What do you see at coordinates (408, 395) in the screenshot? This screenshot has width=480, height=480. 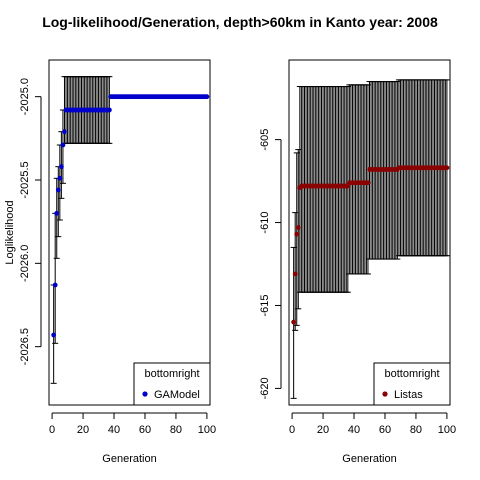 I see `legend-entry: Listas` at bounding box center [408, 395].